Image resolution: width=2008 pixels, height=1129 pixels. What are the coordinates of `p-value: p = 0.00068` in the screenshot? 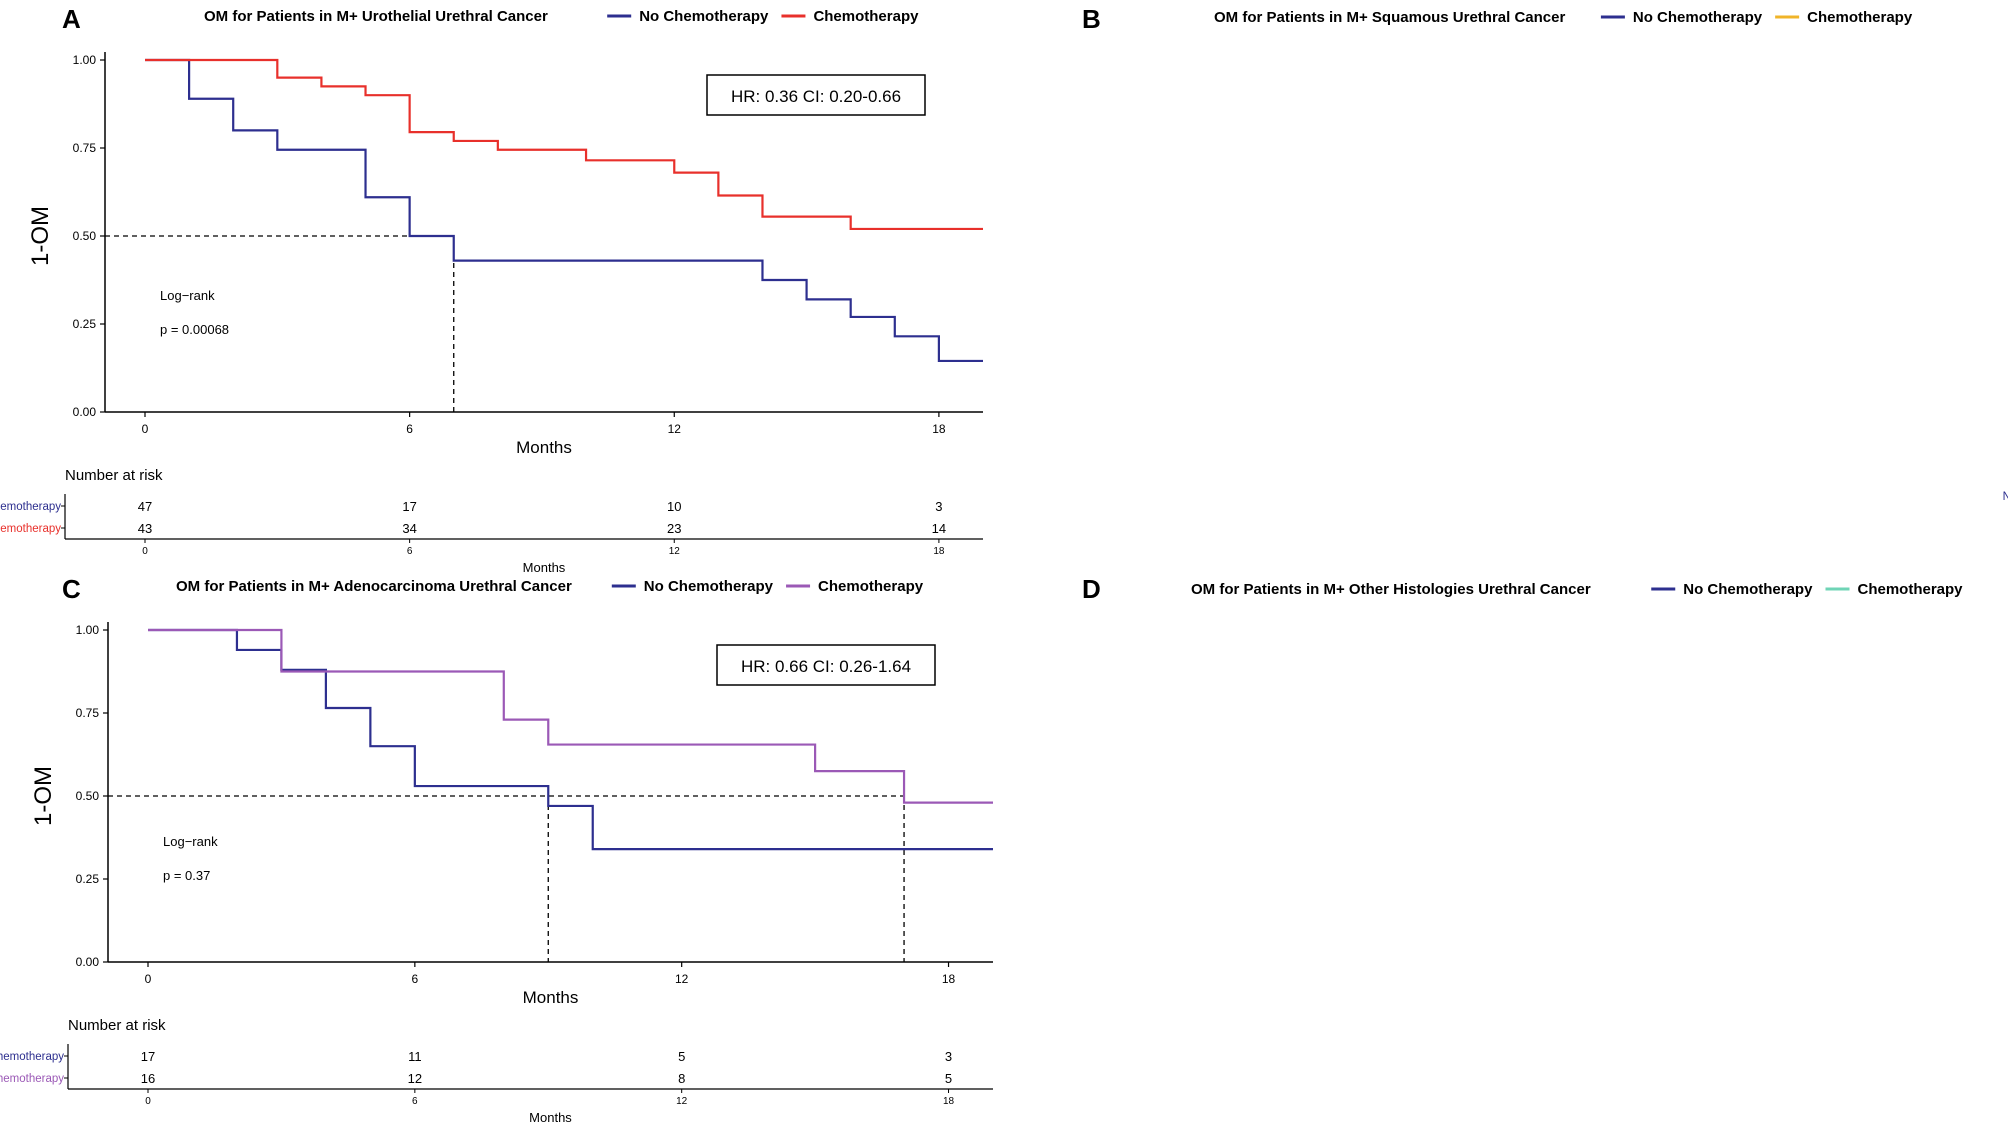 It's located at (194, 329).